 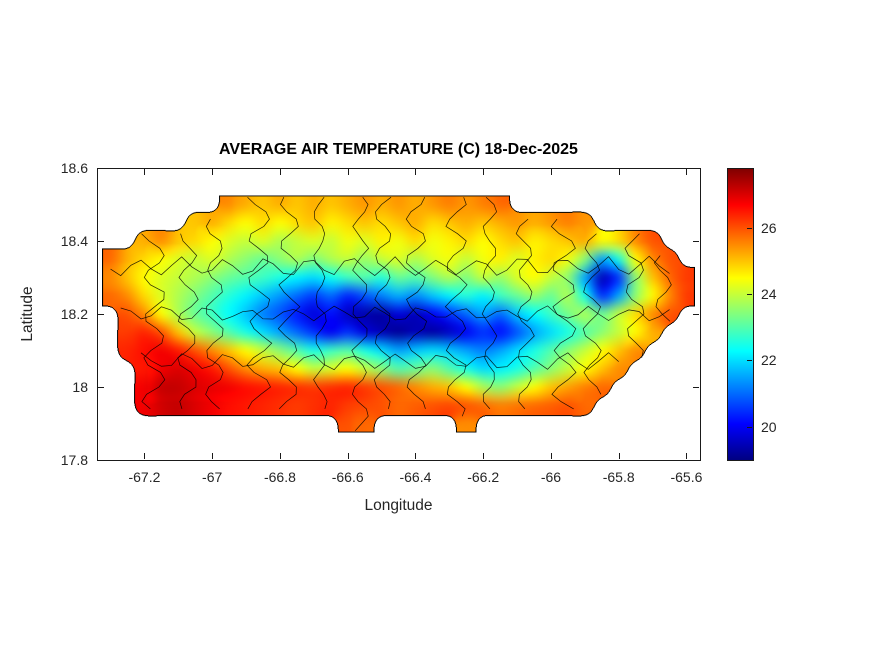 What do you see at coordinates (27, 314) in the screenshot?
I see `y-axis-label: Latitude` at bounding box center [27, 314].